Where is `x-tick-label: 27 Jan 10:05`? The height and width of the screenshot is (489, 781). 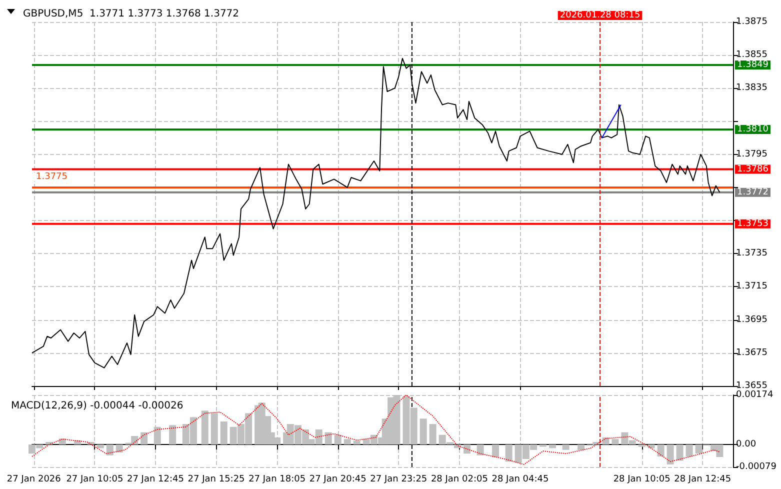
x-tick-label: 27 Jan 10:05 is located at coordinates (95, 479).